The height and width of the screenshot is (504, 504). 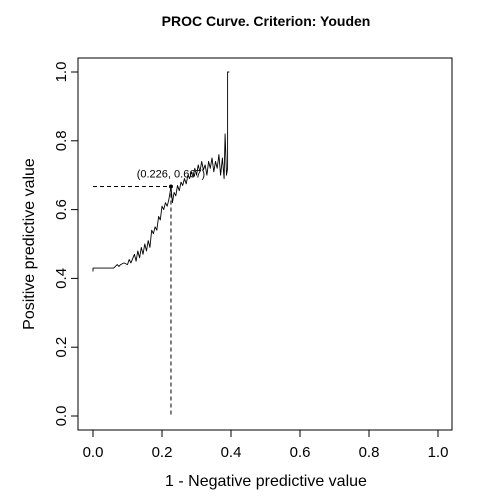 I want to click on x-tick-label: 0.6, so click(x=300, y=452).